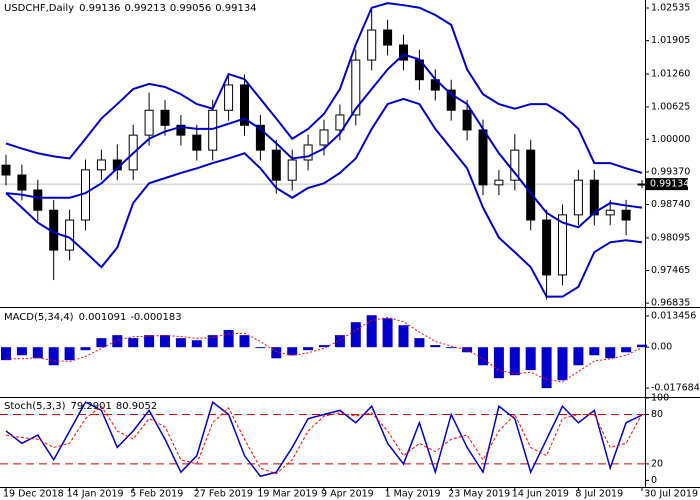 The image size is (700, 500). What do you see at coordinates (130, 8) in the screenshot?
I see `price-header: USDCHF,Daily 0.99136 0.99213 0.99056 0.99134` at bounding box center [130, 8].